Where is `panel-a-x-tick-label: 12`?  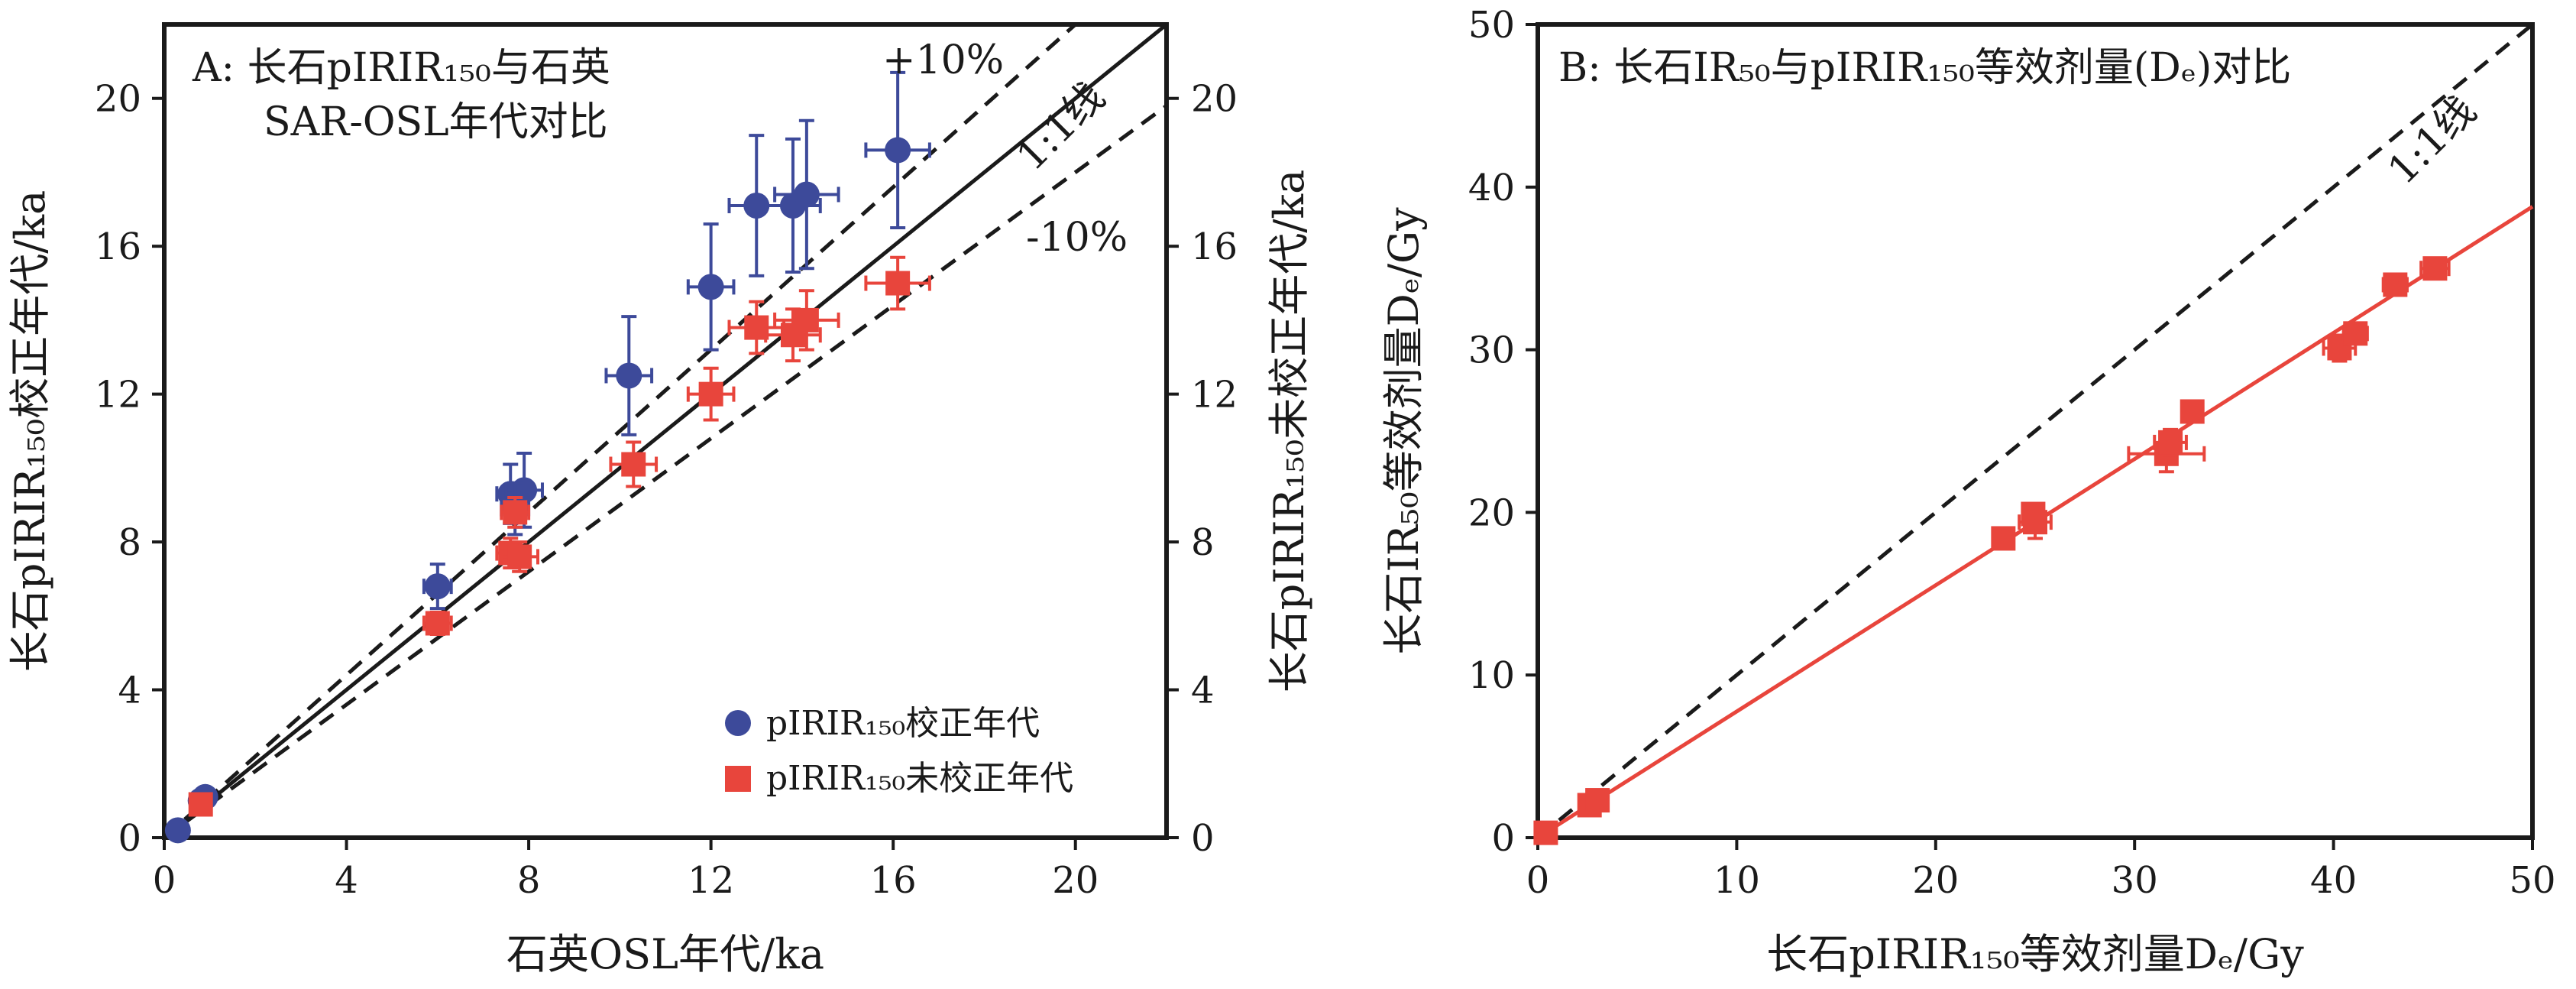
panel-a-x-tick-label: 12 is located at coordinates (711, 881).